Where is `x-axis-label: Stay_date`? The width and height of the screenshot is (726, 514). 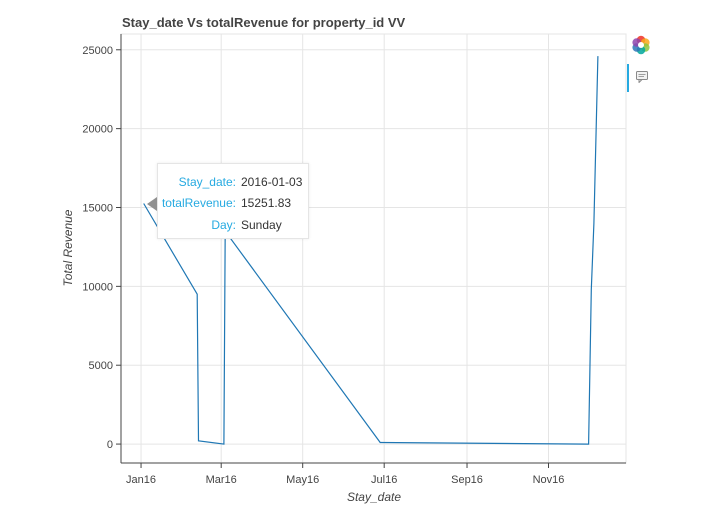 x-axis-label: Stay_date is located at coordinates (374, 497).